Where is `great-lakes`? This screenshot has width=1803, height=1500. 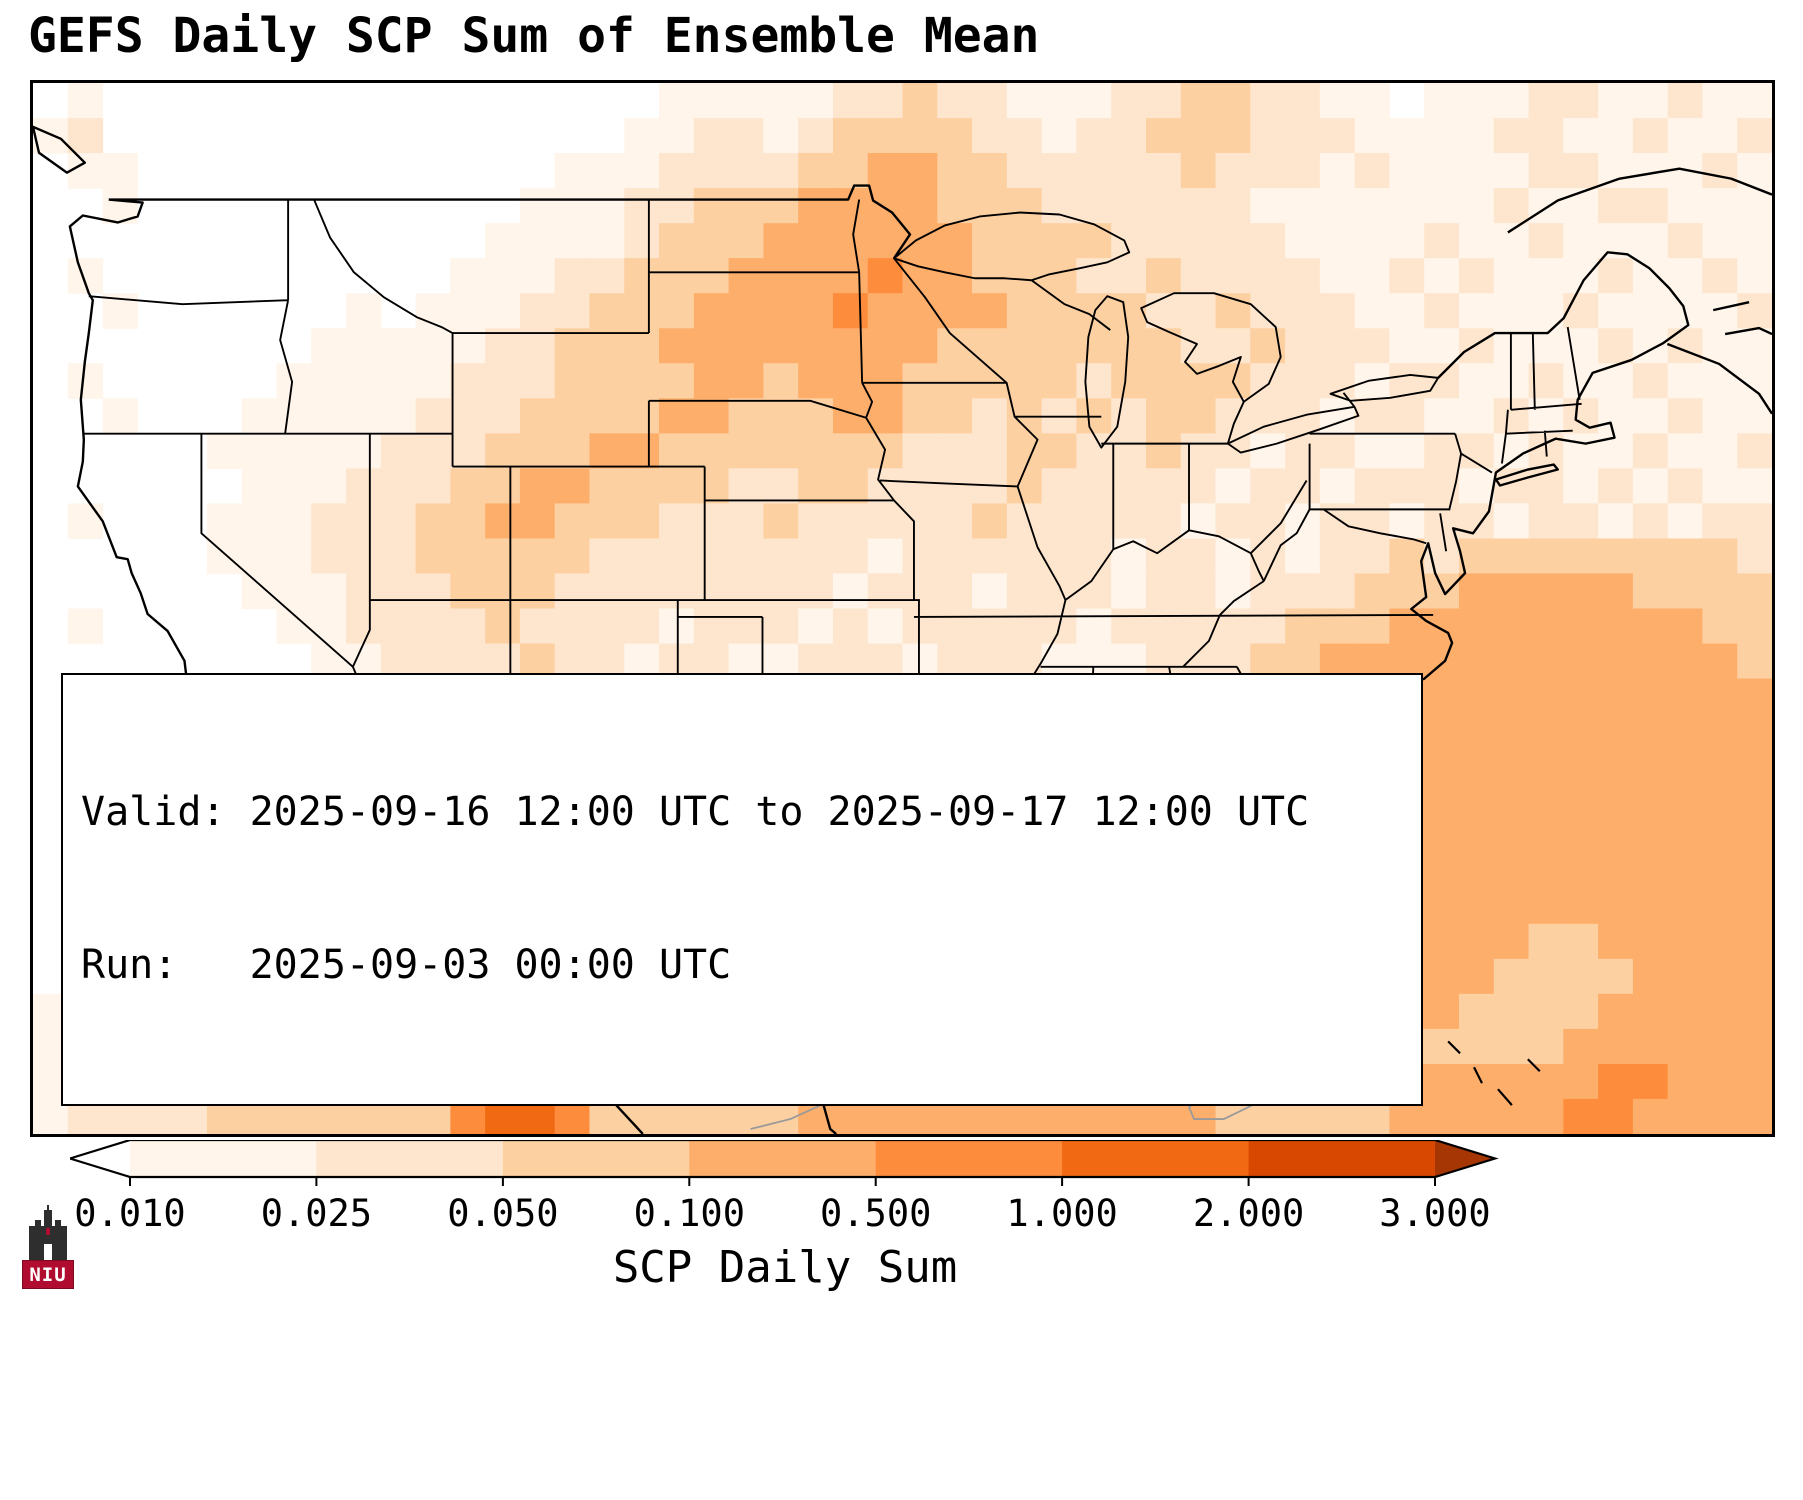
great-lakes is located at coordinates (1166, 332).